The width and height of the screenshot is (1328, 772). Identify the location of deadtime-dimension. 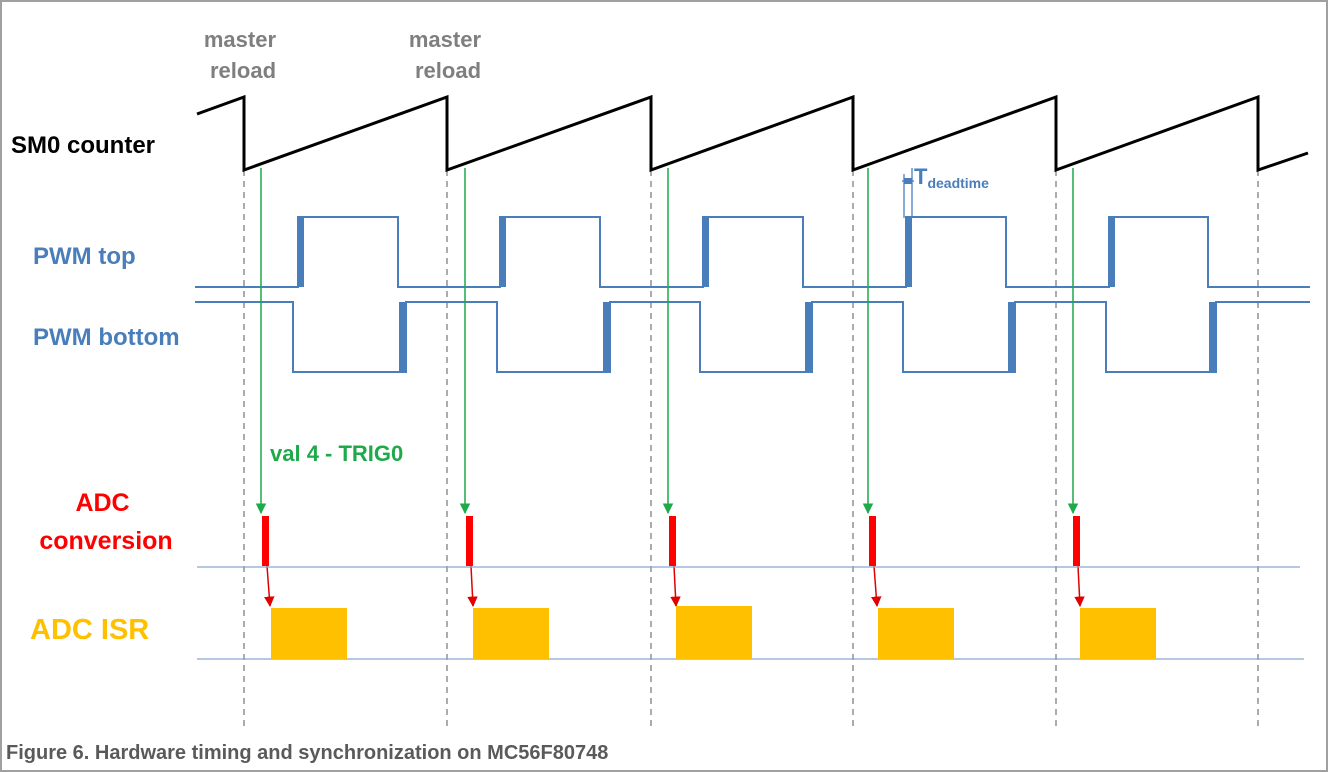
(908, 193).